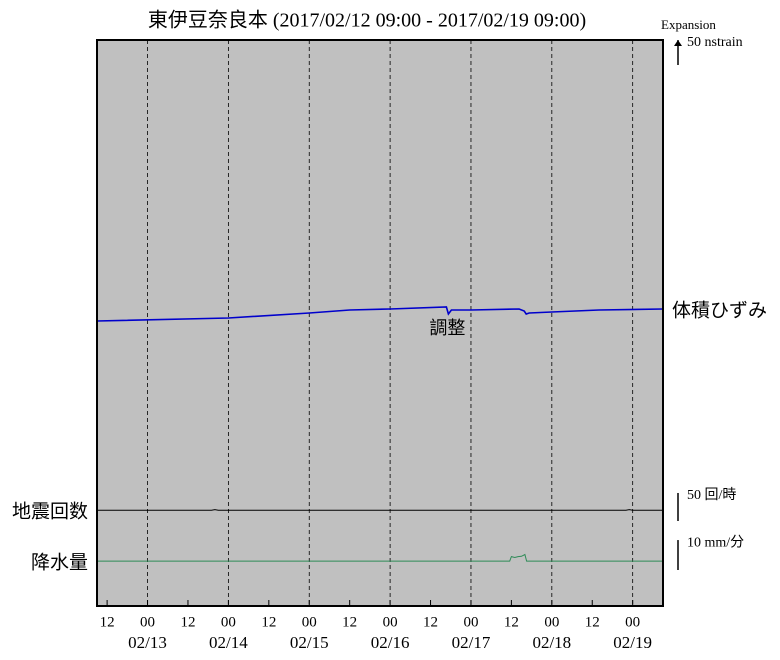 Image resolution: width=780 pixels, height=660 pixels. Describe the element at coordinates (147, 642) in the screenshot. I see `date-label: 02/13` at that location.